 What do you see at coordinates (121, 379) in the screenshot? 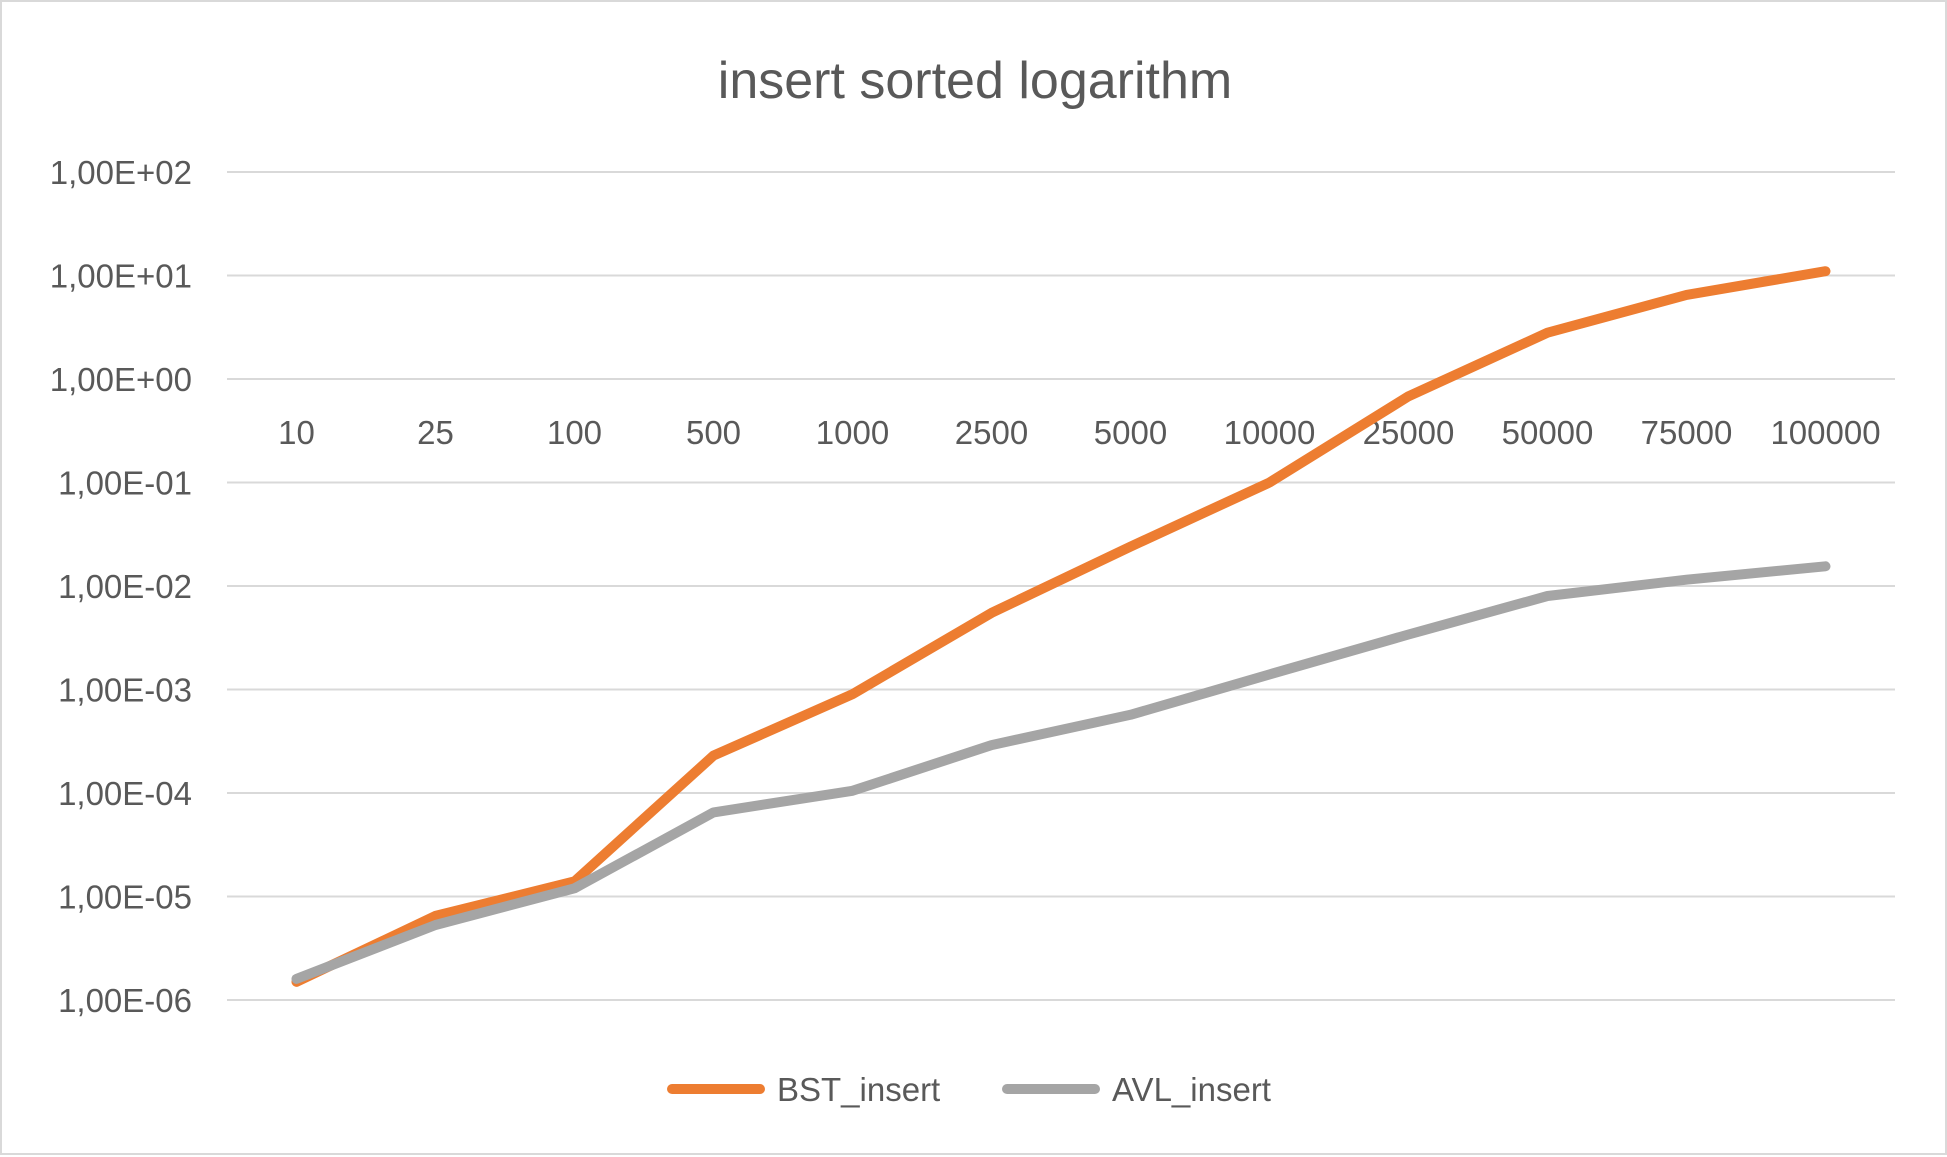
I see `y-tick-label: 1,00E+00` at bounding box center [121, 379].